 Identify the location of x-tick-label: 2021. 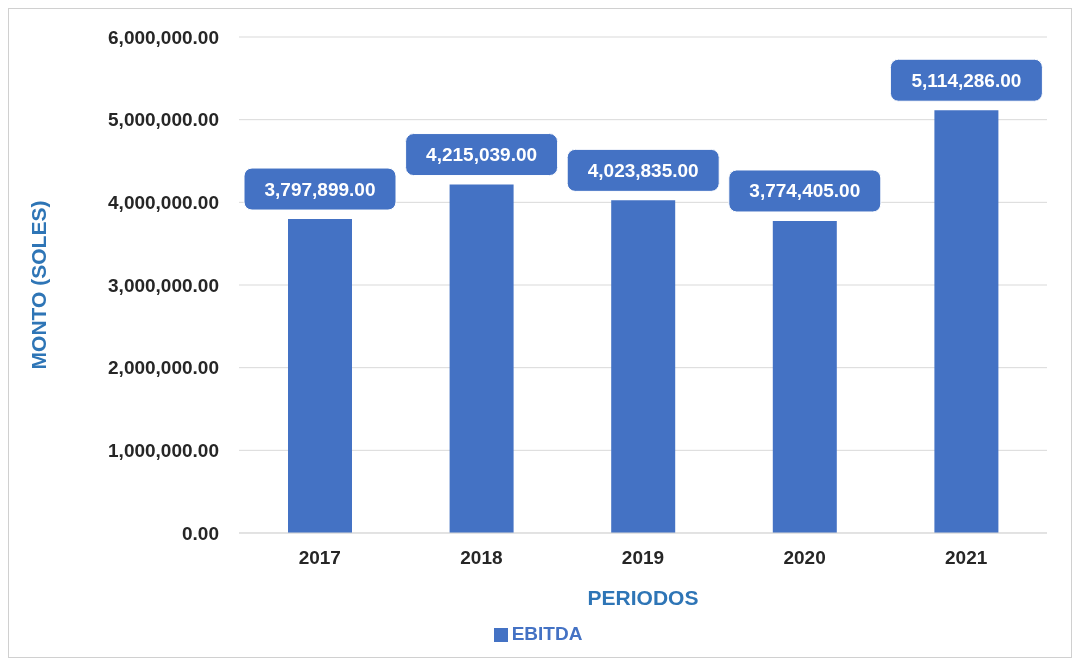
(966, 558).